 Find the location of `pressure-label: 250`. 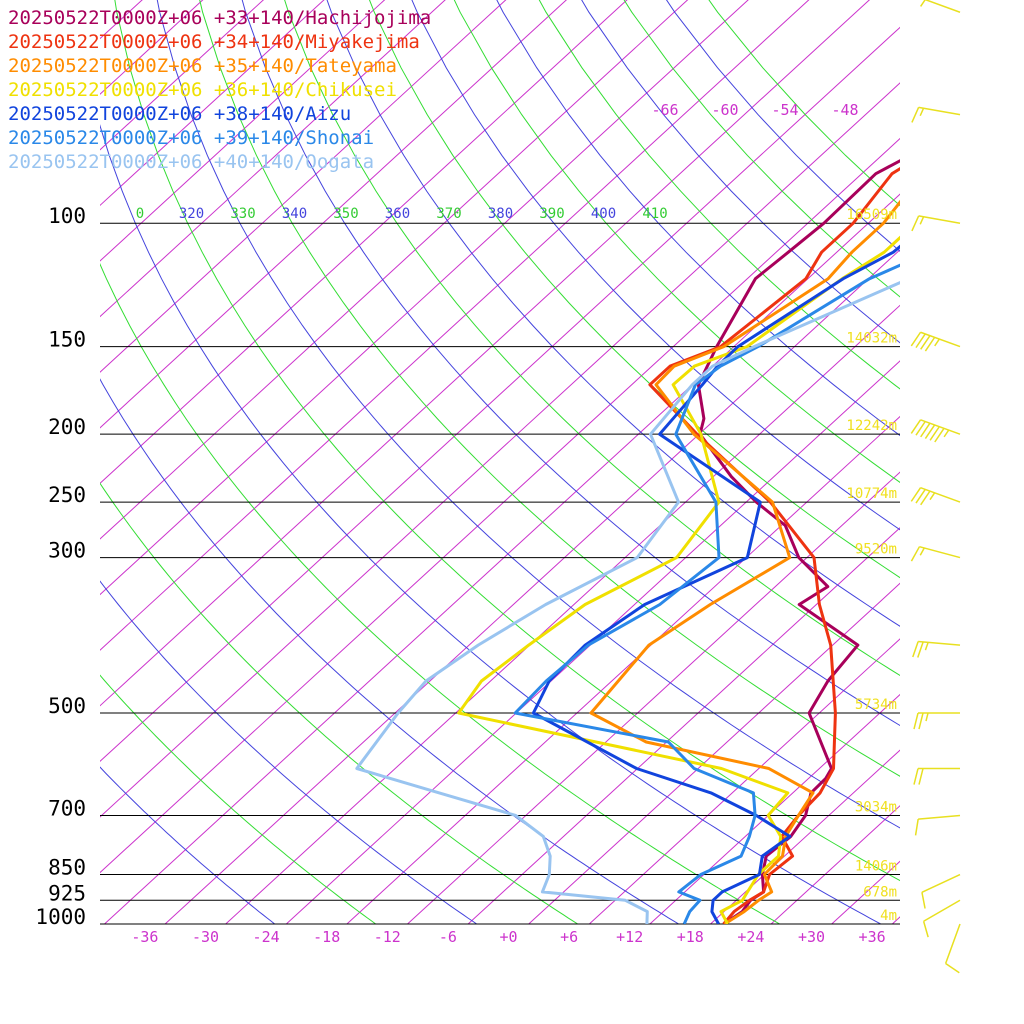

pressure-label: 250 is located at coordinates (67, 495).